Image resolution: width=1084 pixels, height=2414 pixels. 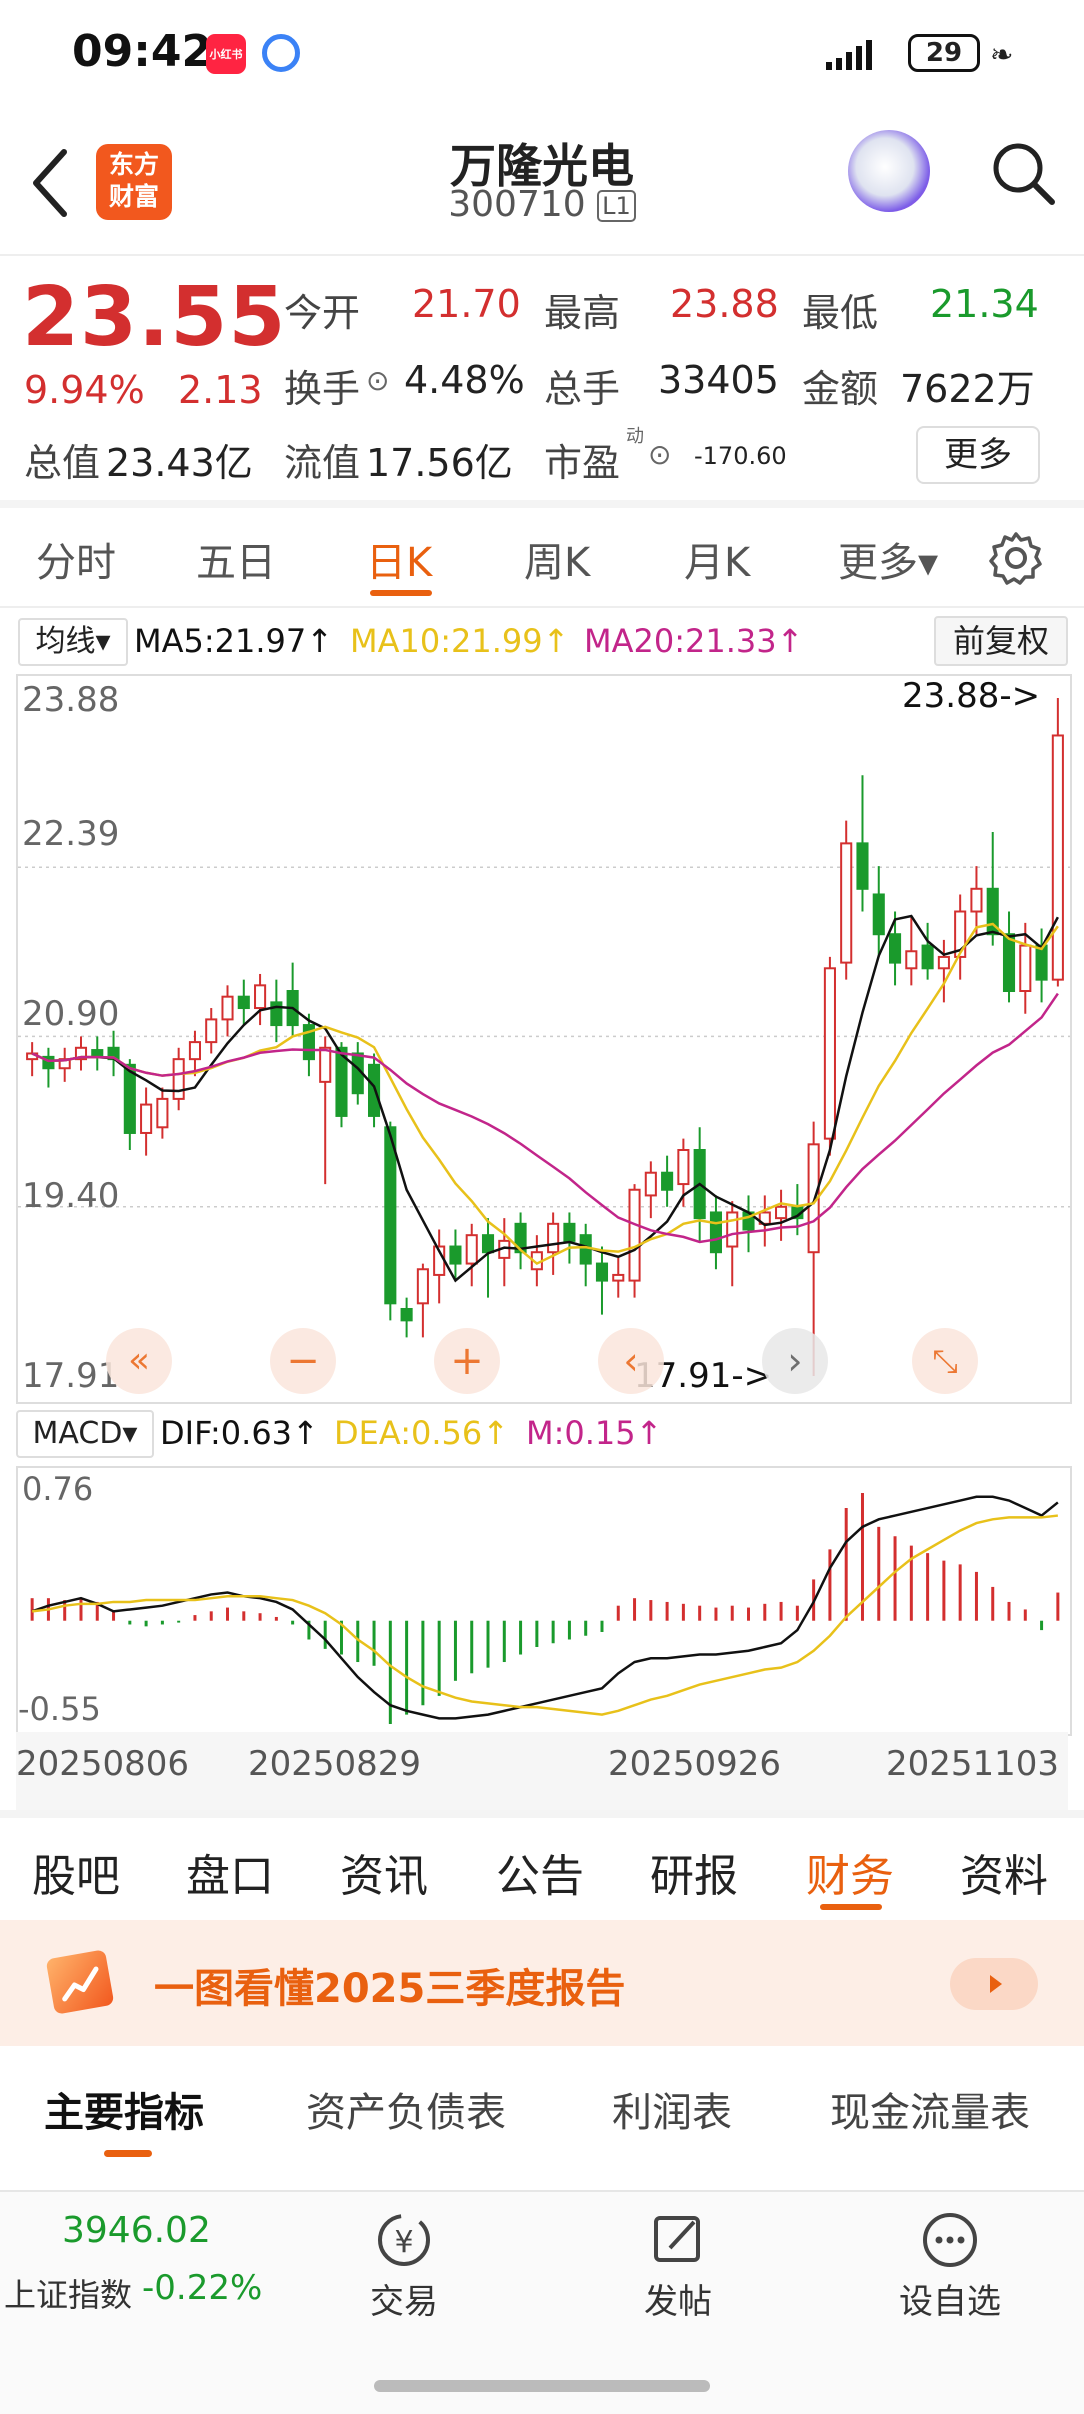 What do you see at coordinates (1004, 1876) in the screenshot?
I see `tab-profile: 资料` at bounding box center [1004, 1876].